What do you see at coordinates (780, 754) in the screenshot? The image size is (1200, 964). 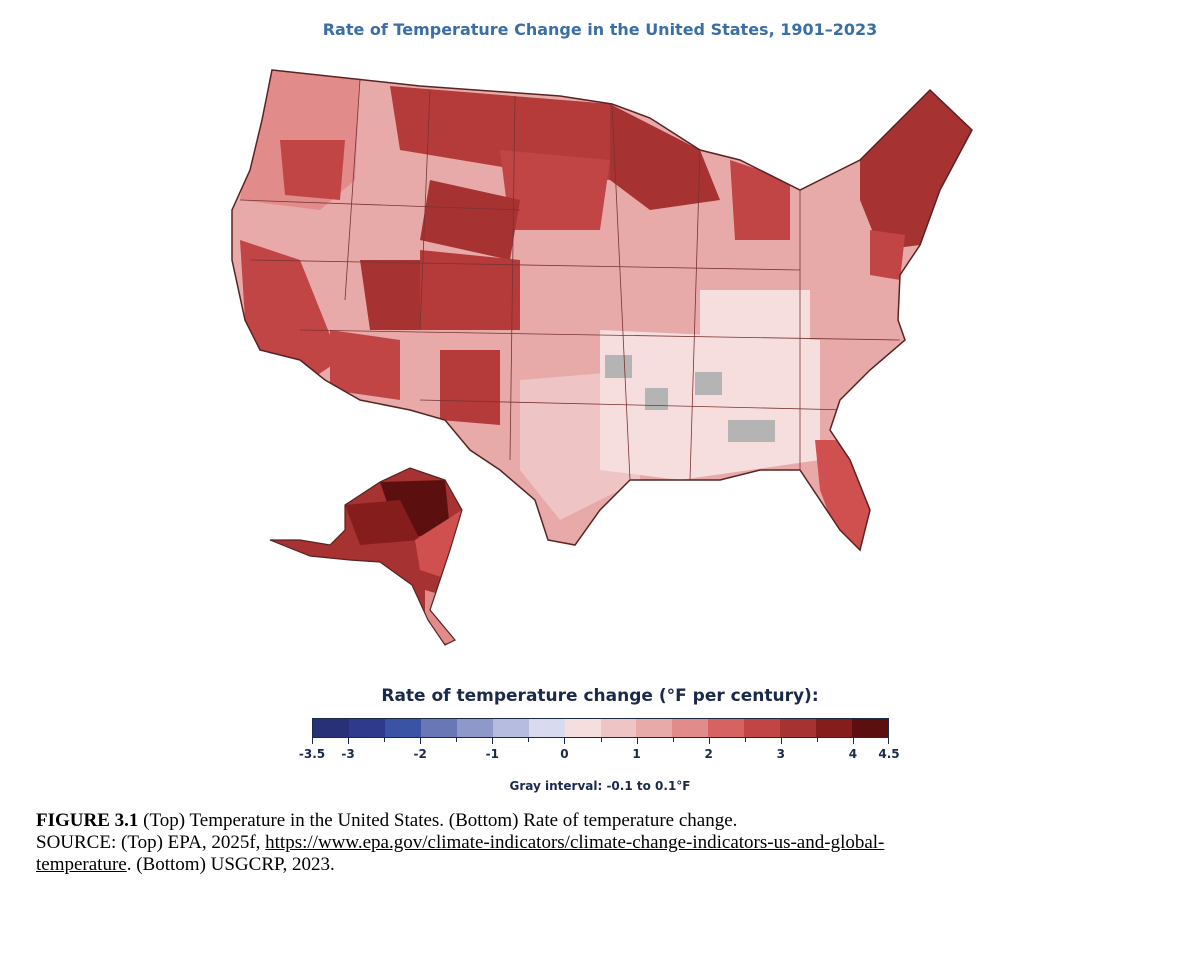 I see `legend-tick-label: 3` at bounding box center [780, 754].